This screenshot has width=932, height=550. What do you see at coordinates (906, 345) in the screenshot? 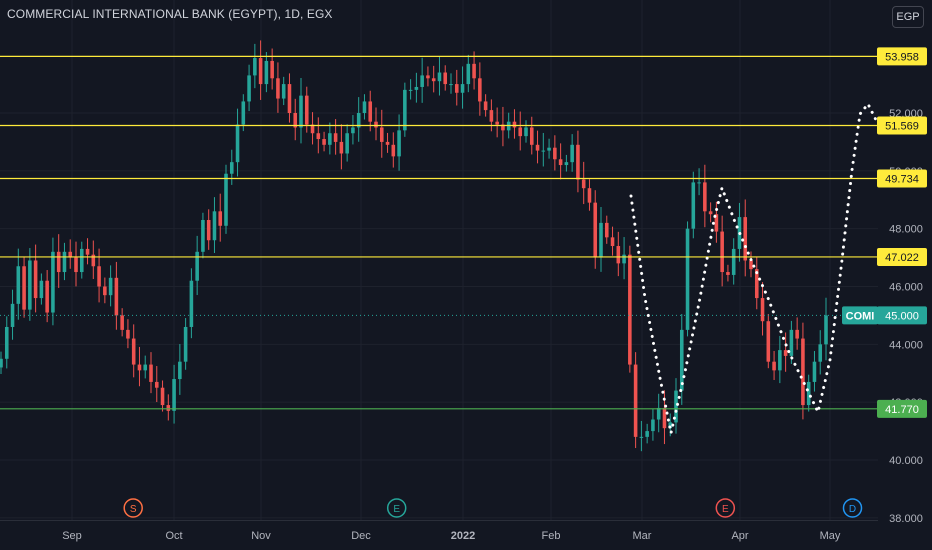
I see `price-tick-label: 44.000` at bounding box center [906, 345].